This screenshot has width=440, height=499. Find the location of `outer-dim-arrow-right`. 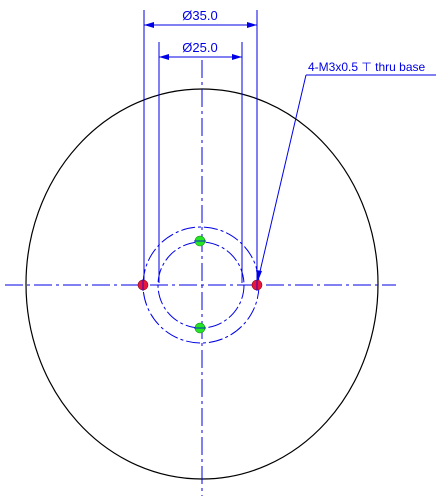

outer-dim-arrow-right is located at coordinates (252, 25).